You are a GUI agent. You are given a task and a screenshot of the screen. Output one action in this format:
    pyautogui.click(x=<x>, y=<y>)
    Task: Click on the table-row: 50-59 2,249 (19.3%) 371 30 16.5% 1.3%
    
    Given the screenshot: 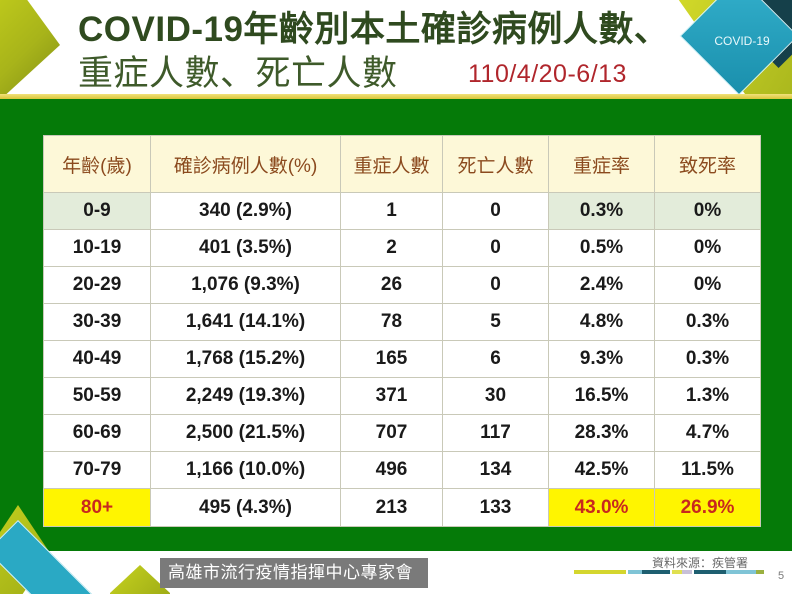 What is the action you would take?
    pyautogui.click(x=402, y=396)
    